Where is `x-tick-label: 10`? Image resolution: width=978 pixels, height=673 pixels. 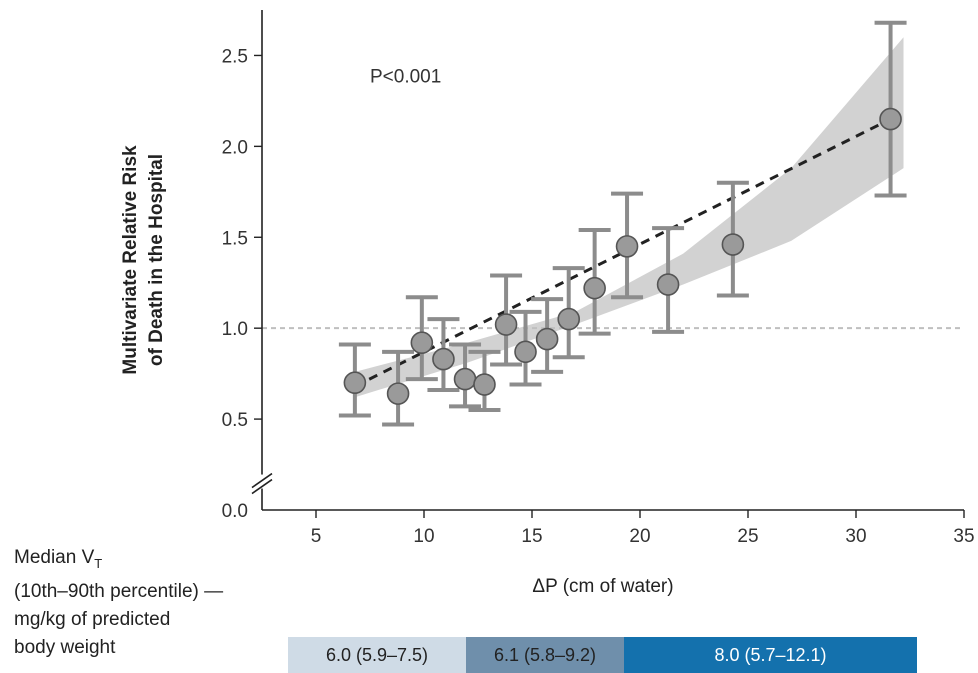 x-tick-label: 10 is located at coordinates (423, 536).